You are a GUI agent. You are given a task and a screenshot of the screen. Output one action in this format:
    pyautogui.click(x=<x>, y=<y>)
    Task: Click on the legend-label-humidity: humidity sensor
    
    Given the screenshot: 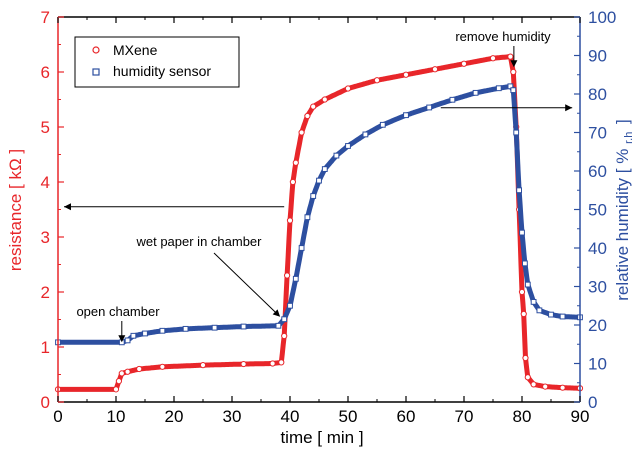 What is the action you would take?
    pyautogui.click(x=162, y=71)
    